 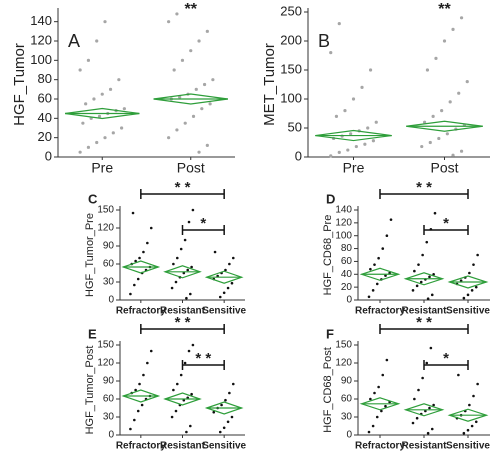 What do you see at coordinates (45, 78) in the screenshot?
I see `y-tick-label: 80` at bounding box center [45, 78].